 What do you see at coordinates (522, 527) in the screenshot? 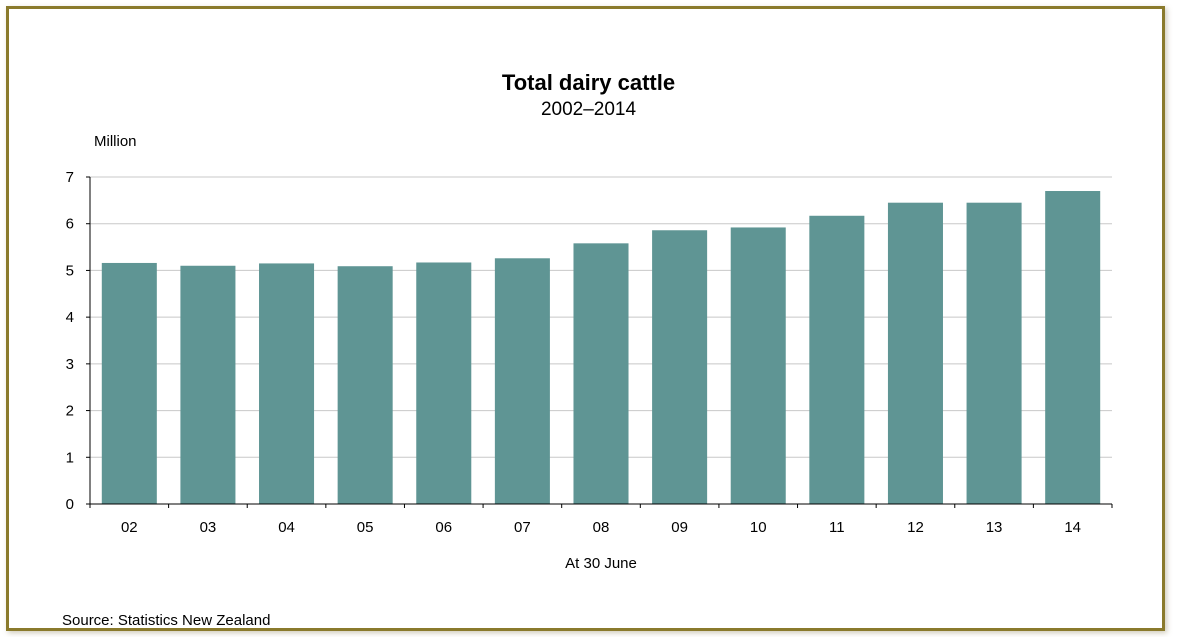
I see `x-tick-label: 07` at bounding box center [522, 527].